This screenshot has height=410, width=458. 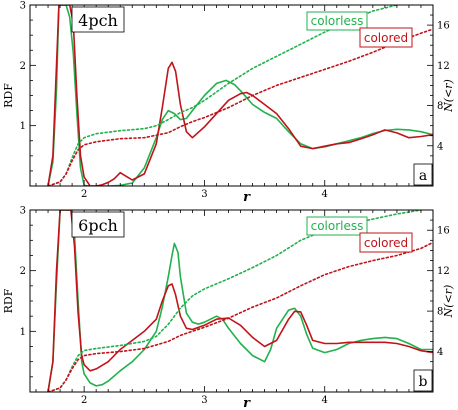 I want to click on panel-b-letter: b, so click(x=423, y=382).